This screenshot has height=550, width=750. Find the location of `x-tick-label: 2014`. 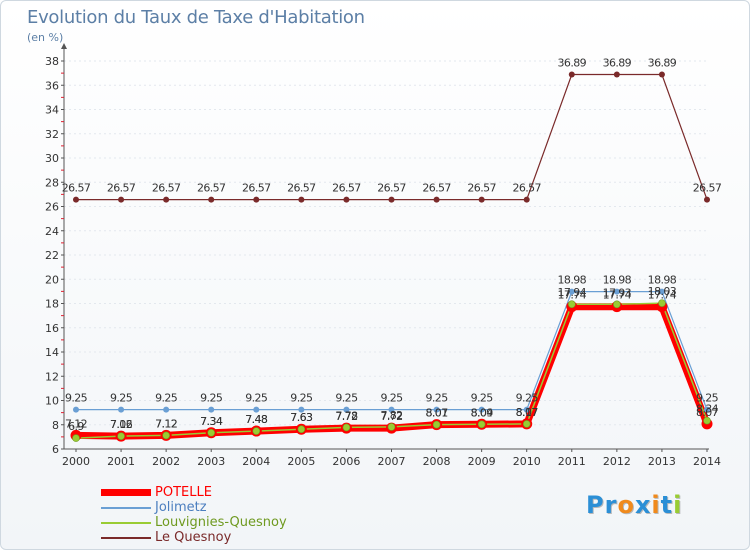

x-tick-label: 2014 is located at coordinates (707, 461).